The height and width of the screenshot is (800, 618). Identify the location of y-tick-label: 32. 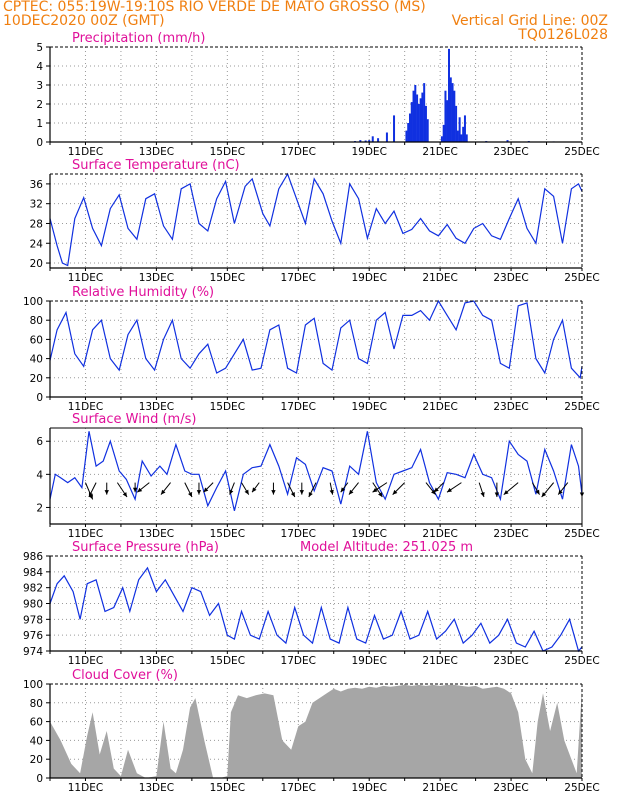
(36, 205).